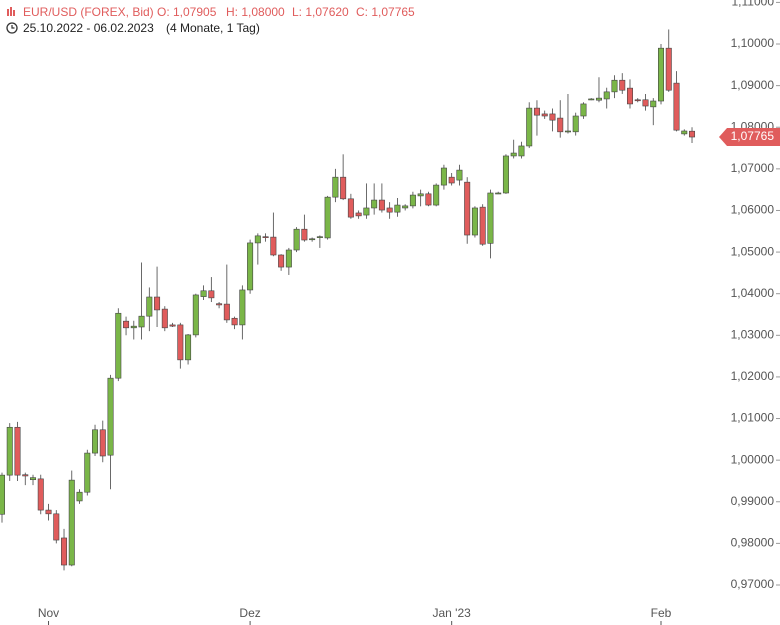  I want to click on ohlc-label: O: 1,07905, so click(187, 12).